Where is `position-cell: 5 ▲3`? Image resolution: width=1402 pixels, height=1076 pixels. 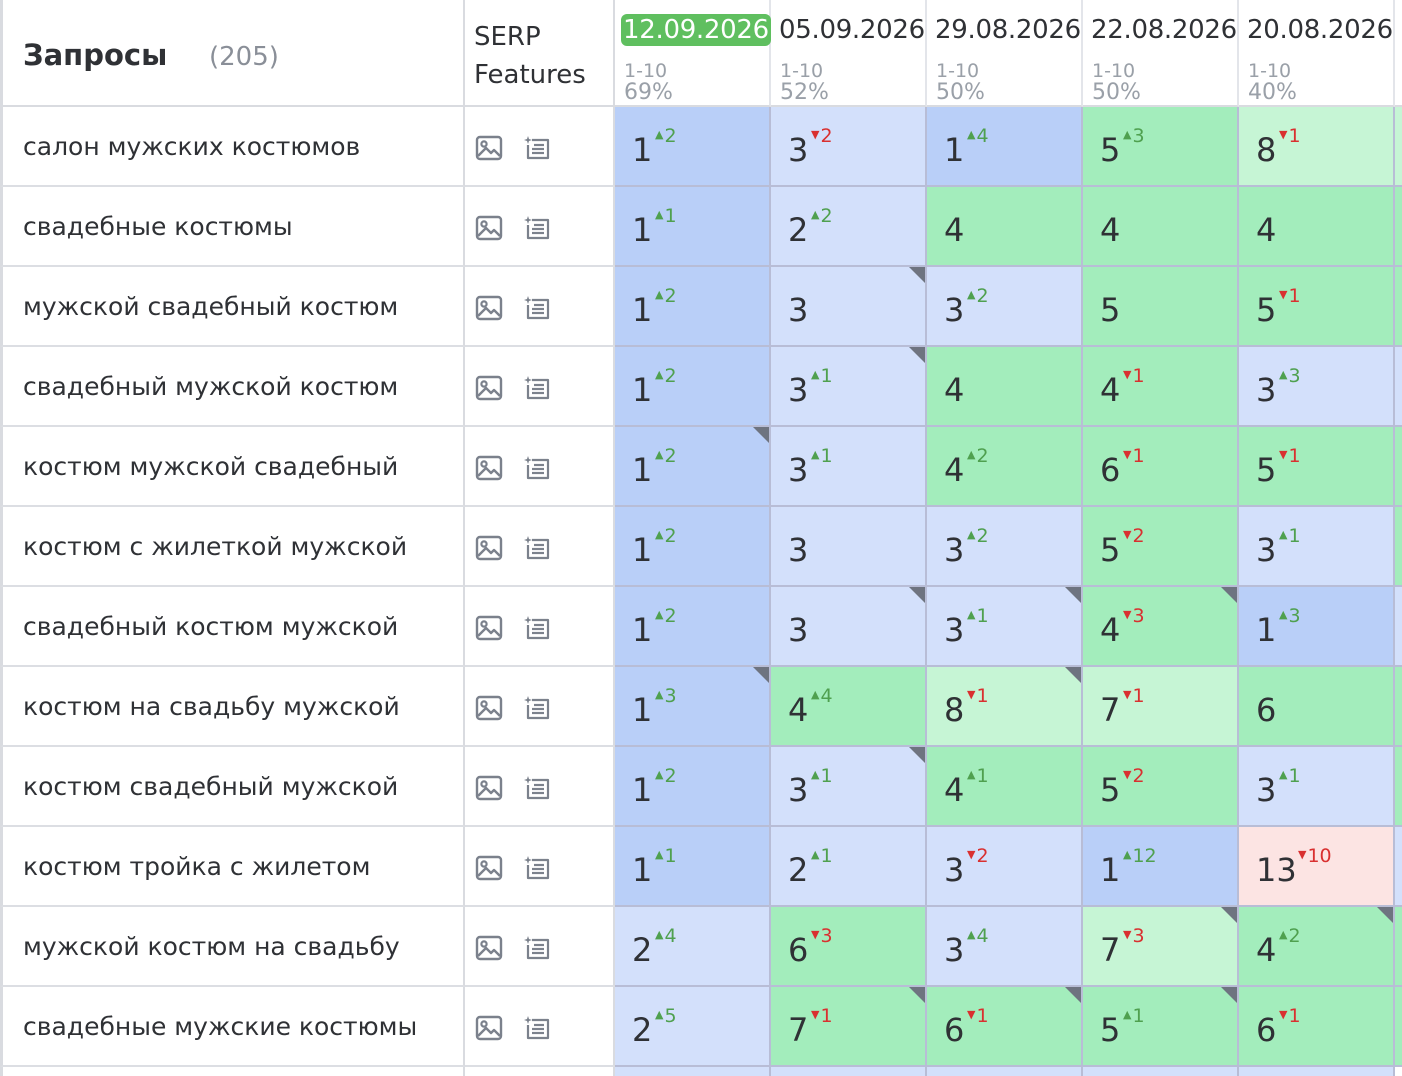
position-cell: 5 ▲3 is located at coordinates (1161, 147).